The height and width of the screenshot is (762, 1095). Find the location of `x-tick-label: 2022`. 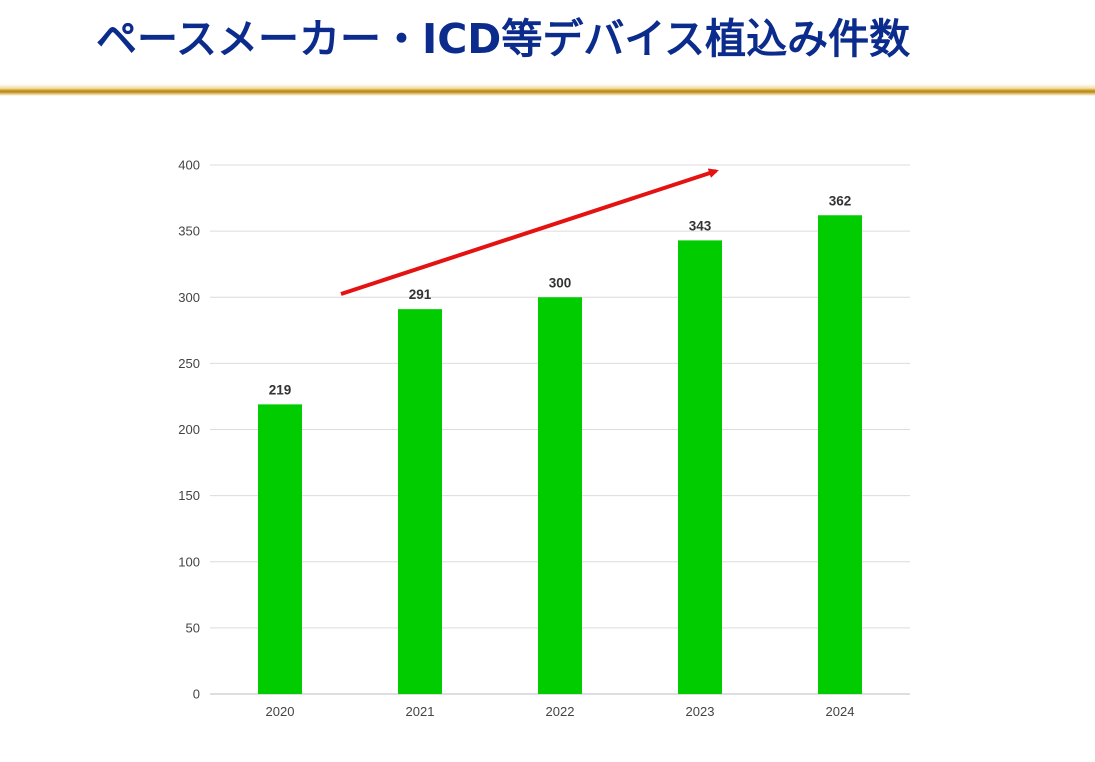

x-tick-label: 2022 is located at coordinates (560, 711).